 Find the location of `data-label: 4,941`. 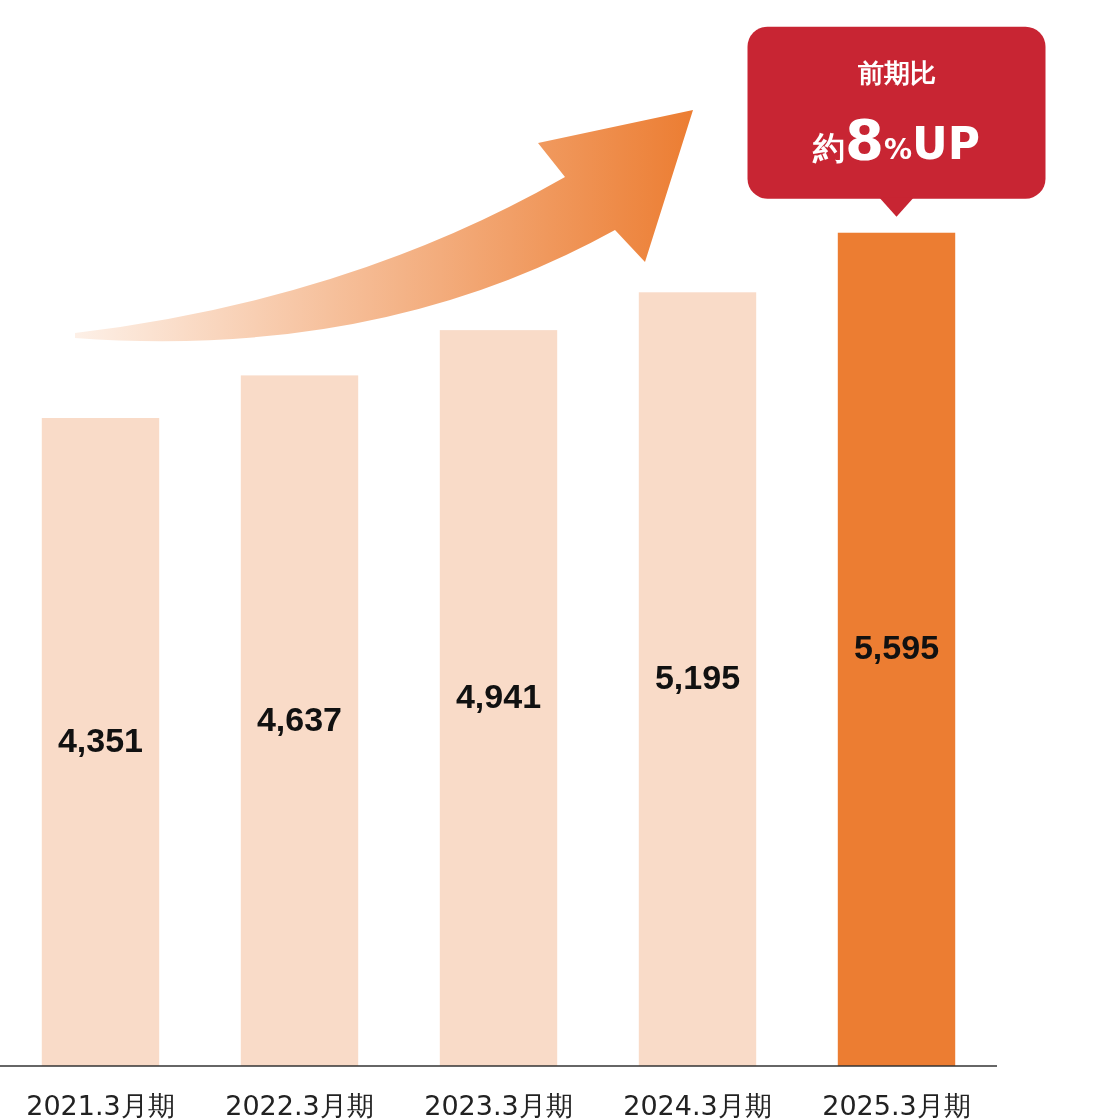

data-label: 4,941 is located at coordinates (498, 696).